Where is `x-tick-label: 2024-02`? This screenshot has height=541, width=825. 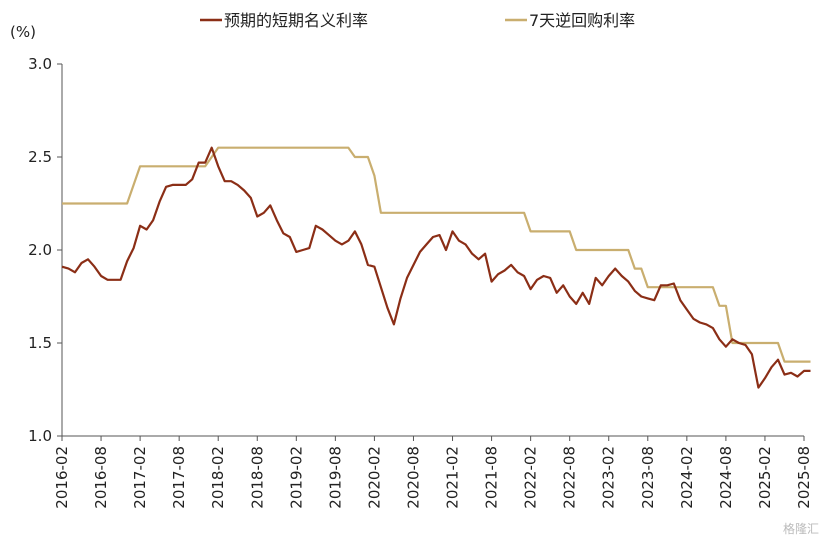 x-tick-label: 2024-02 is located at coordinates (687, 477).